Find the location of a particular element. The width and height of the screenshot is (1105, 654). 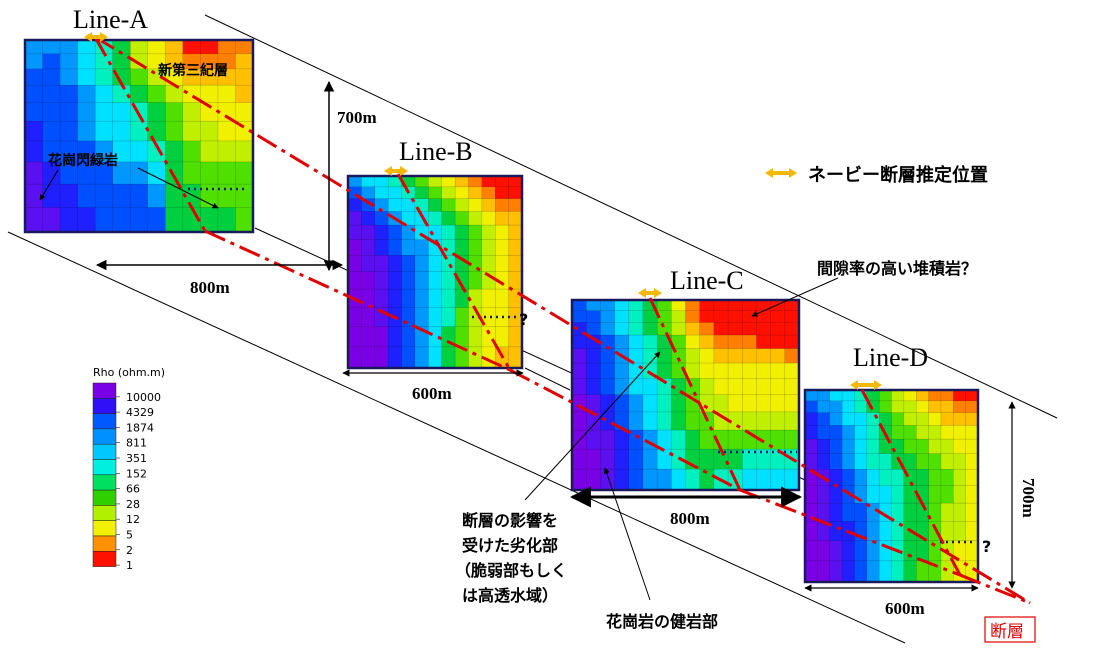

callout-granodiorite-arrow is located at coordinates (178, 188).